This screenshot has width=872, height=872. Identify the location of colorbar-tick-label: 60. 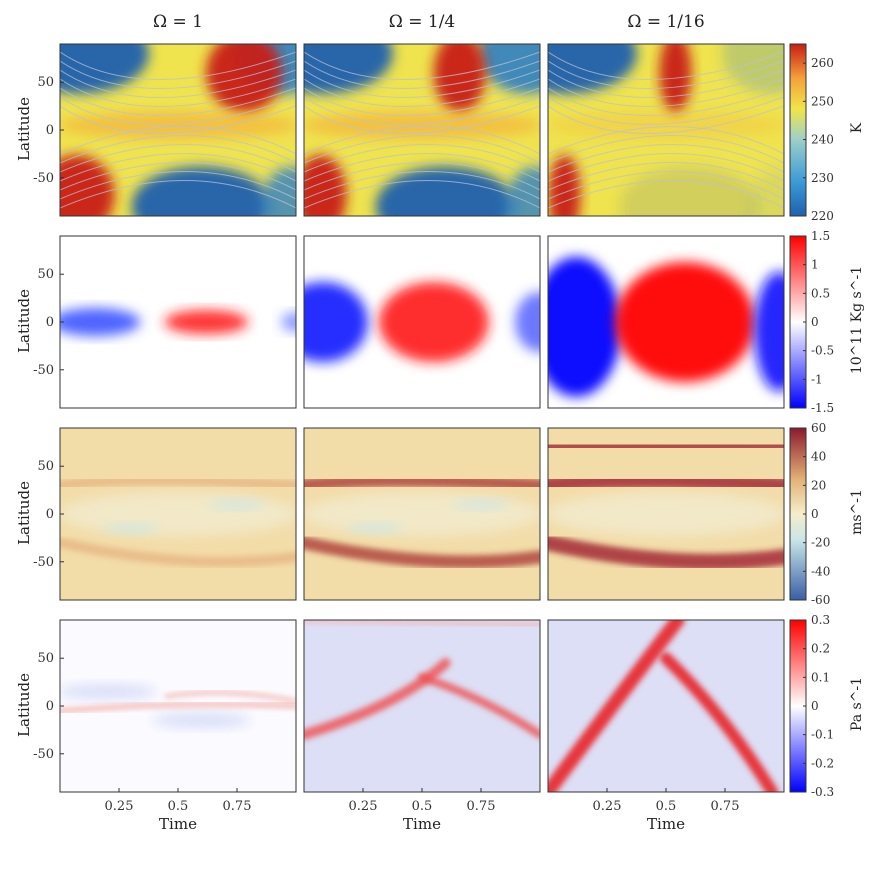
(818, 428).